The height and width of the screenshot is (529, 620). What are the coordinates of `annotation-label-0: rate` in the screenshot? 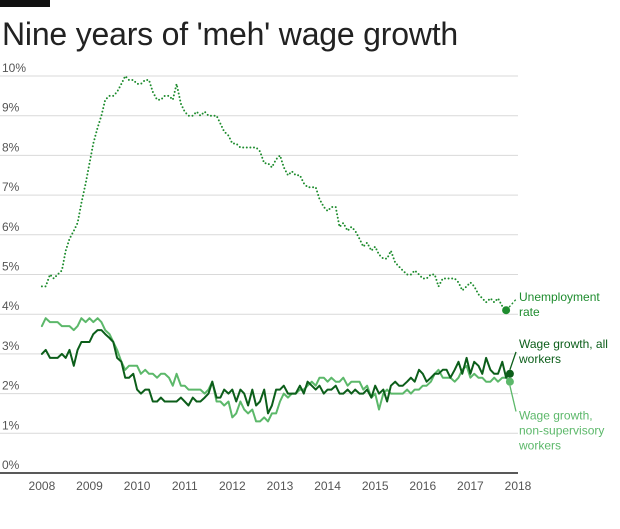 It's located at (529, 312).